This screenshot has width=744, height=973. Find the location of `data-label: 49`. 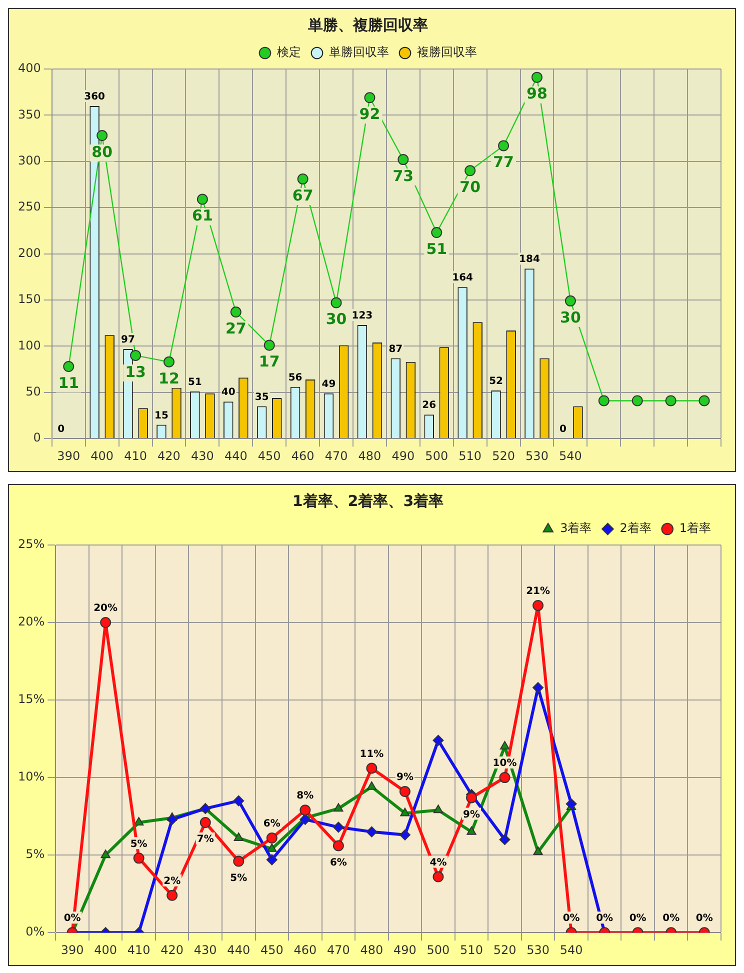

data-label: 49 is located at coordinates (329, 384).